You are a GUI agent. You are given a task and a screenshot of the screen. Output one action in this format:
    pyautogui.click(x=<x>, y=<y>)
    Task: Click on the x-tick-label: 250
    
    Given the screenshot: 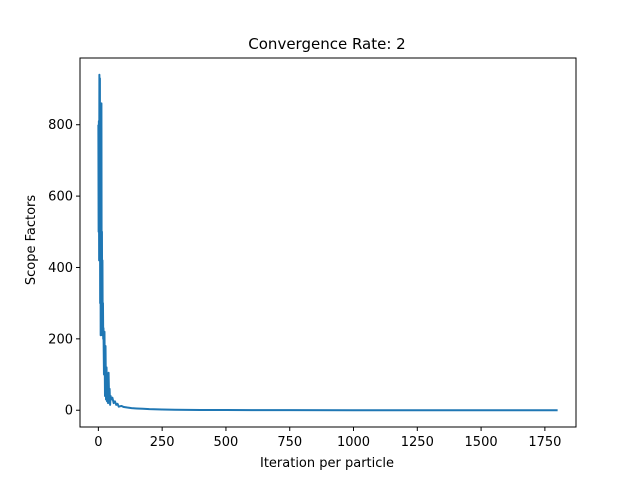 What is the action you would take?
    pyautogui.click(x=162, y=442)
    